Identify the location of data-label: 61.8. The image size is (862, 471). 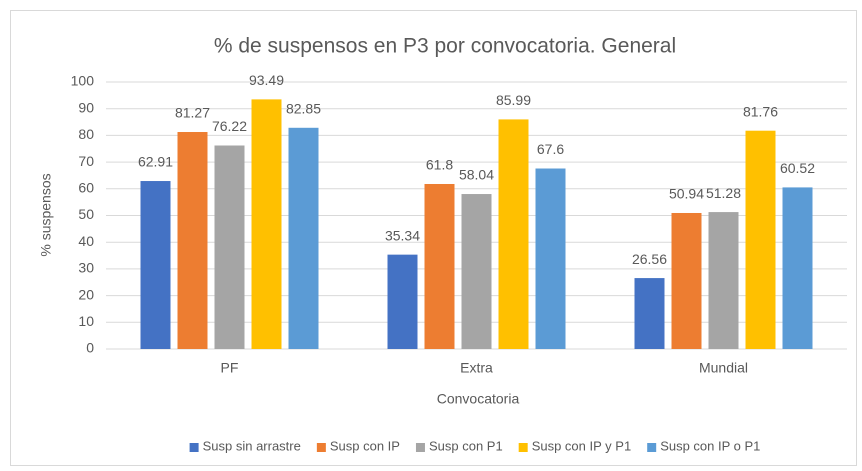
(439, 165).